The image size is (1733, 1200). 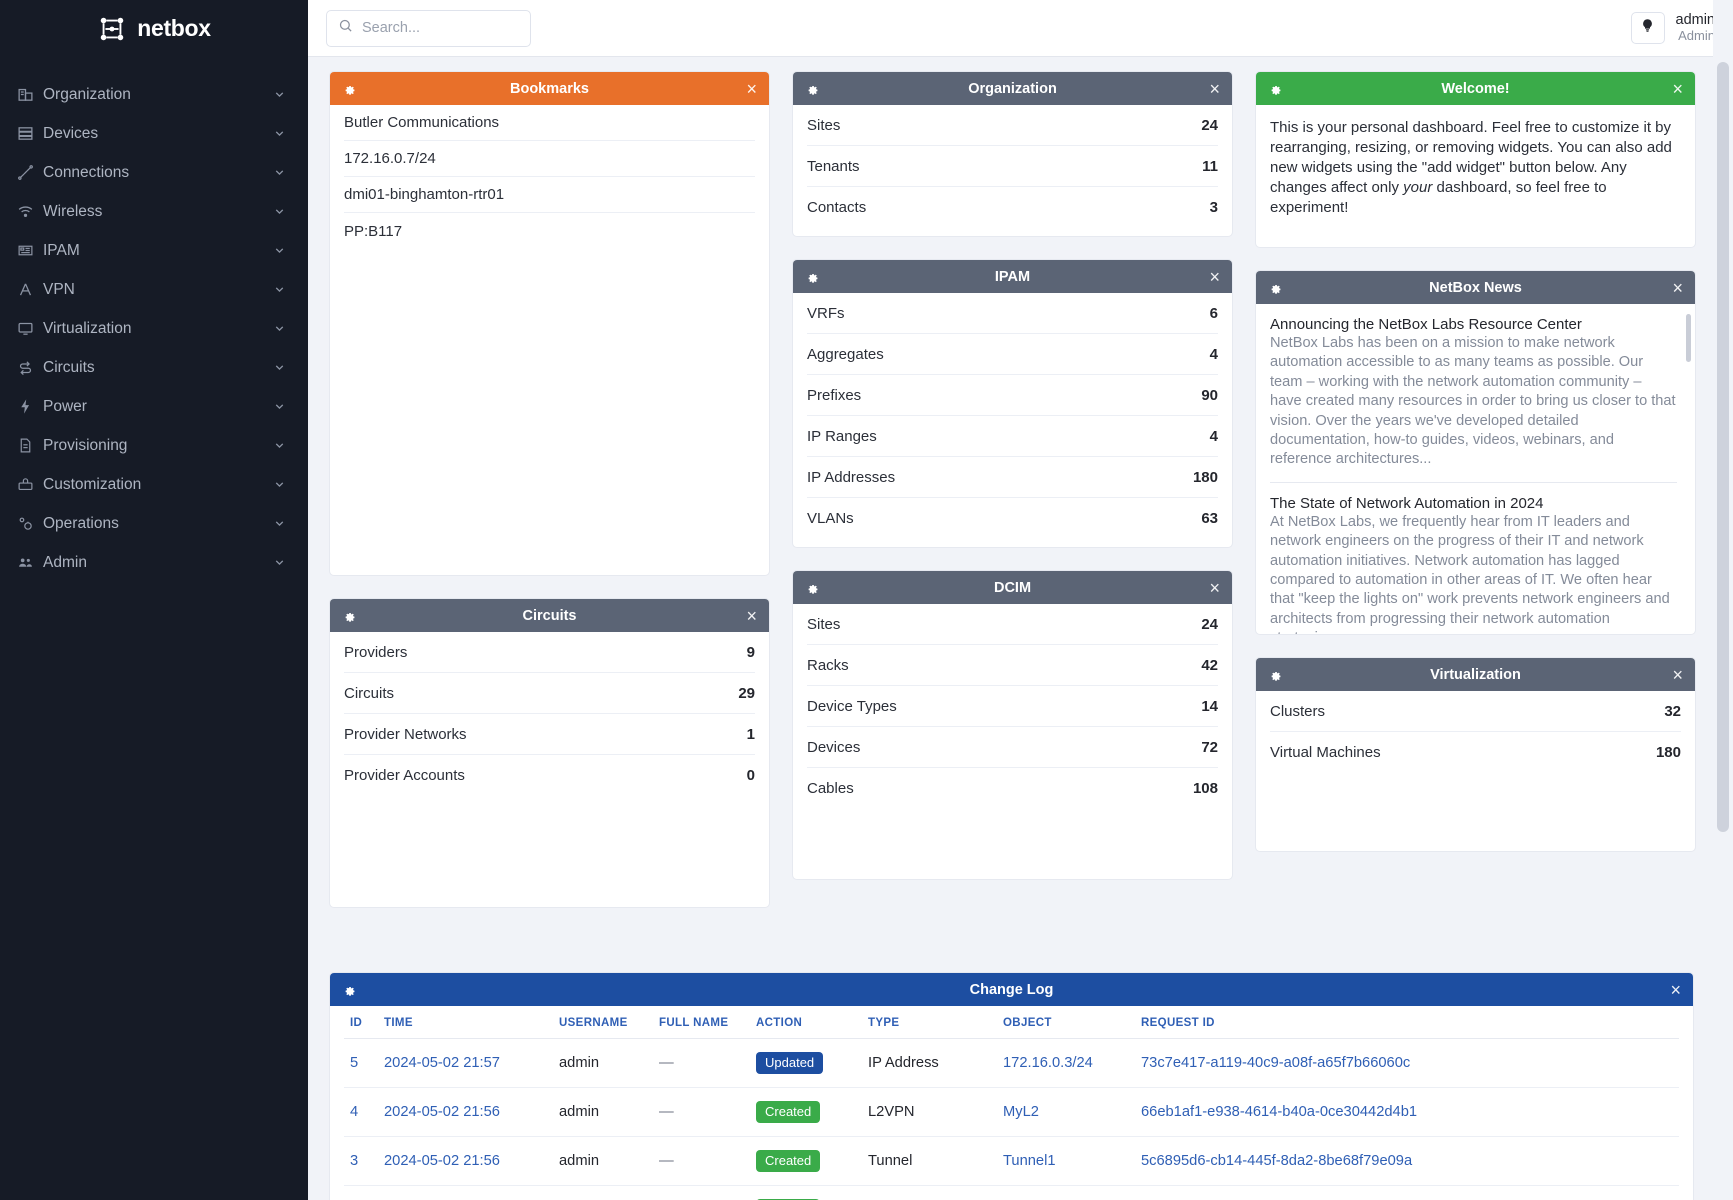 I want to click on column-header-request-id: REQUEST ID, so click(x=1407, y=1022).